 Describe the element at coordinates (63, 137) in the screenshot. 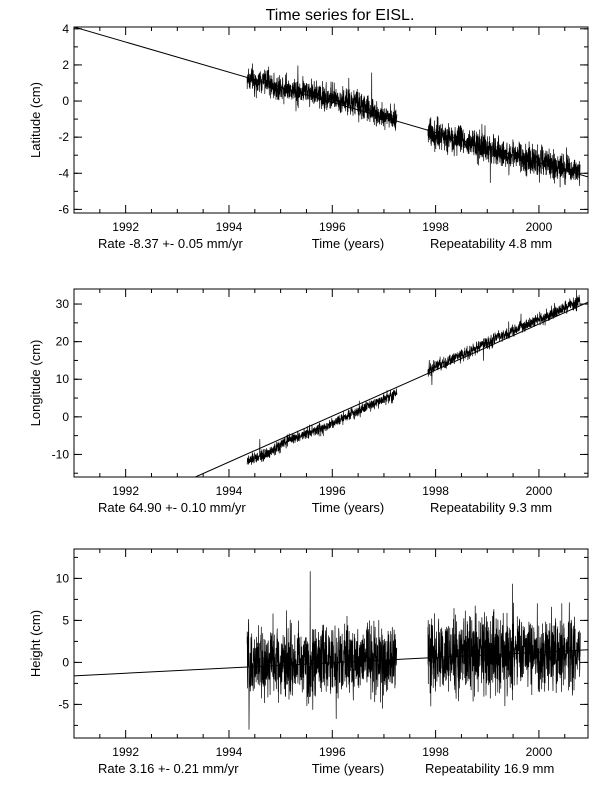

I see `latitude-y-tick-label: -2` at that location.